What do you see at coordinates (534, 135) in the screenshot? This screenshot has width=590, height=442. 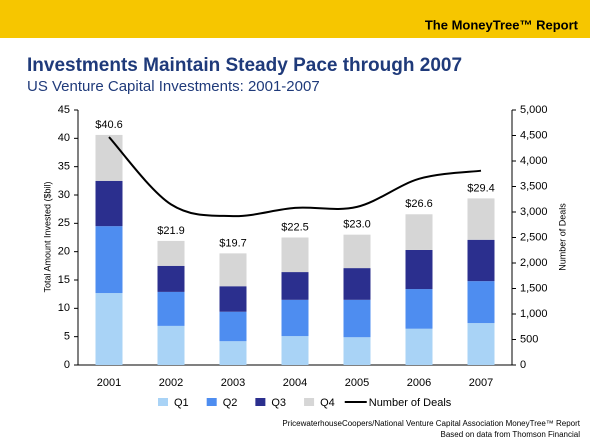 I see `y2-tick-label: 4,500` at bounding box center [534, 135].